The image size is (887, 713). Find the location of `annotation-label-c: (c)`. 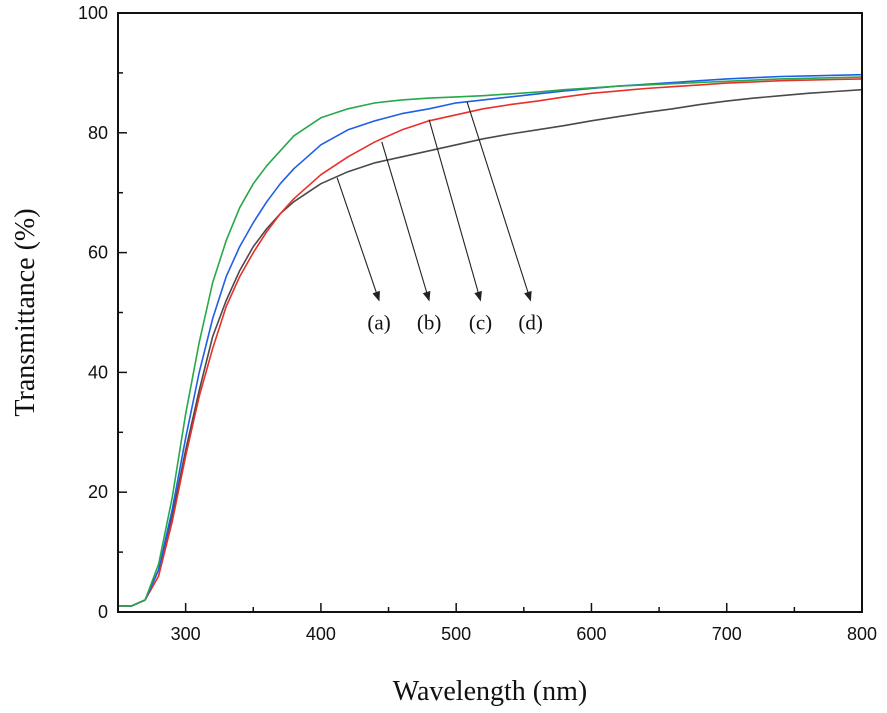

annotation-label-c: (c) is located at coordinates (480, 323).